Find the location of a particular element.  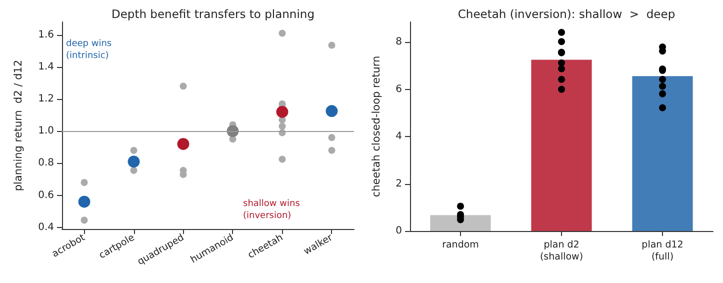

y-tick-label: 8 is located at coordinates (399, 42).